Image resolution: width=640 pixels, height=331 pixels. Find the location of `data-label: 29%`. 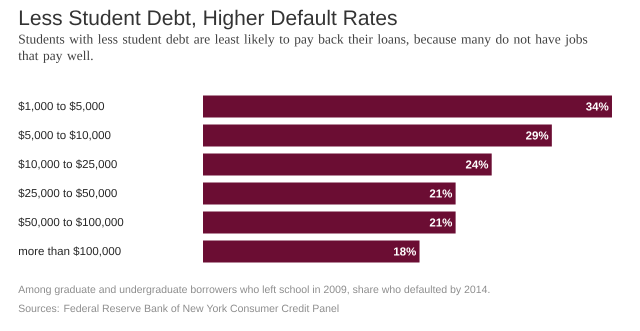

data-label: 29% is located at coordinates (537, 135).